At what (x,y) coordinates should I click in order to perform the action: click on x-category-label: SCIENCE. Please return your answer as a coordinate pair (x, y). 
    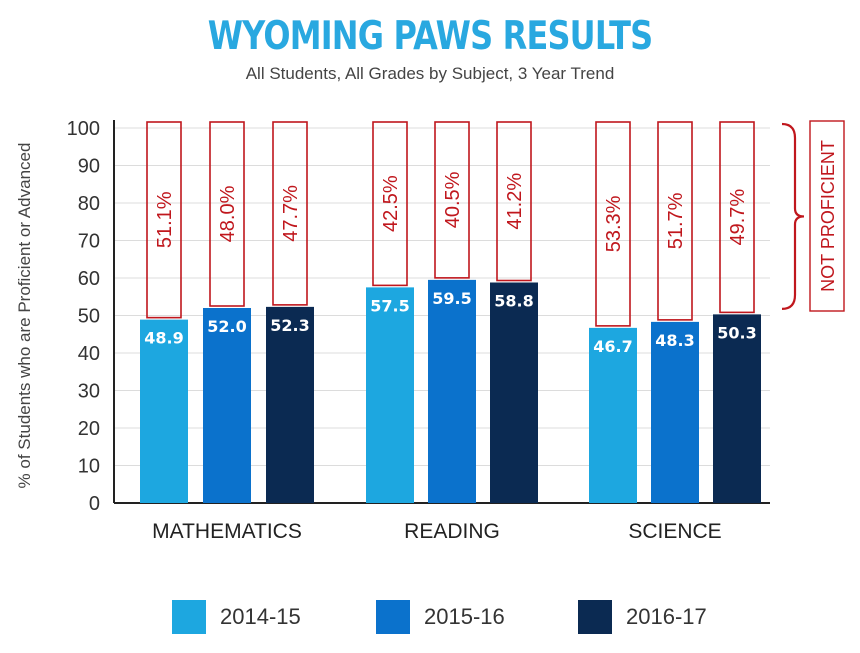
    Looking at the image, I should click on (674, 531).